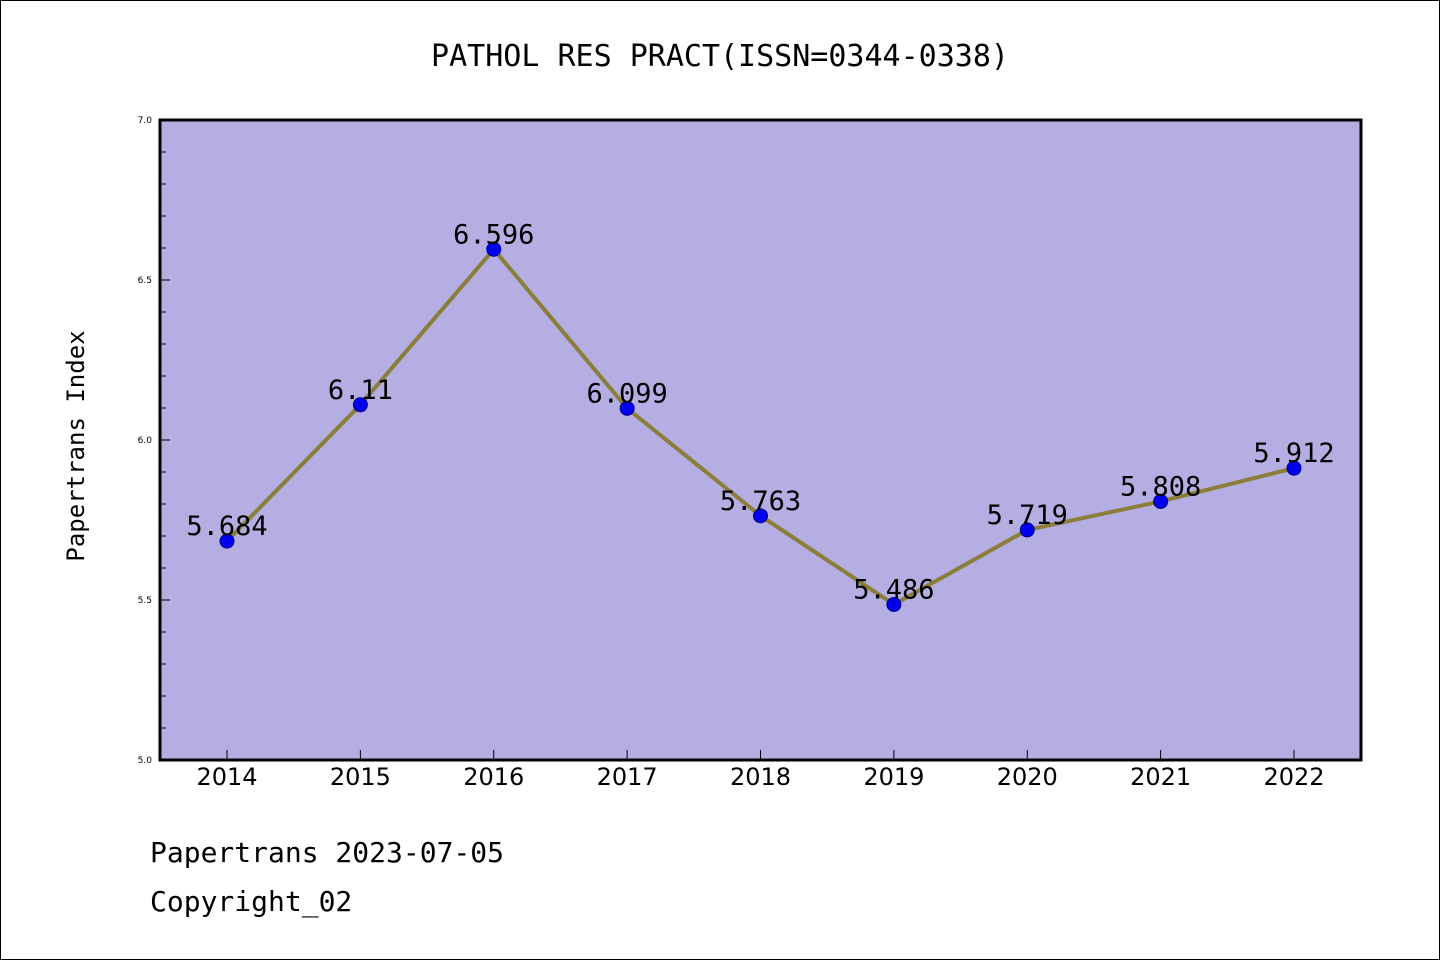 The width and height of the screenshot is (1440, 960). What do you see at coordinates (493, 234) in the screenshot?
I see `data-label: 6.596` at bounding box center [493, 234].